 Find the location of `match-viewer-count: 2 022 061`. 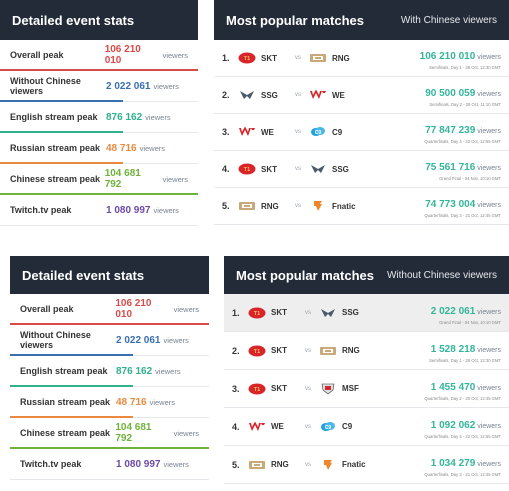

match-viewer-count: 2 022 061 is located at coordinates (453, 311).